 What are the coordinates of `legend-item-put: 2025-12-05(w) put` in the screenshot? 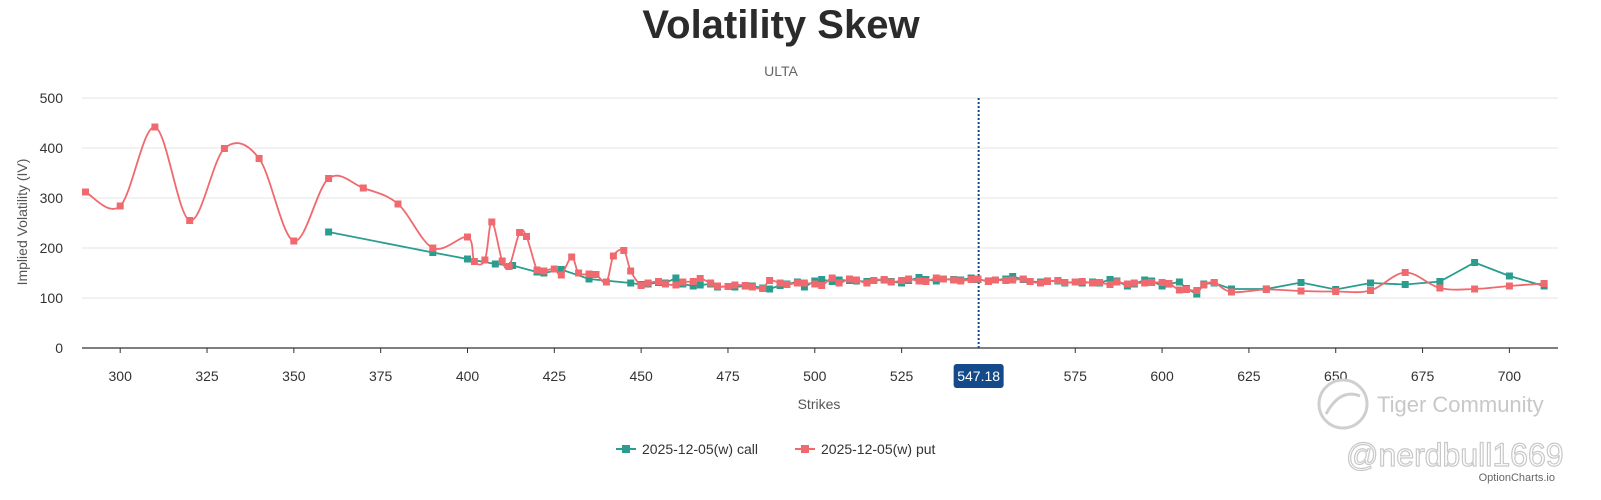 It's located at (865, 449).